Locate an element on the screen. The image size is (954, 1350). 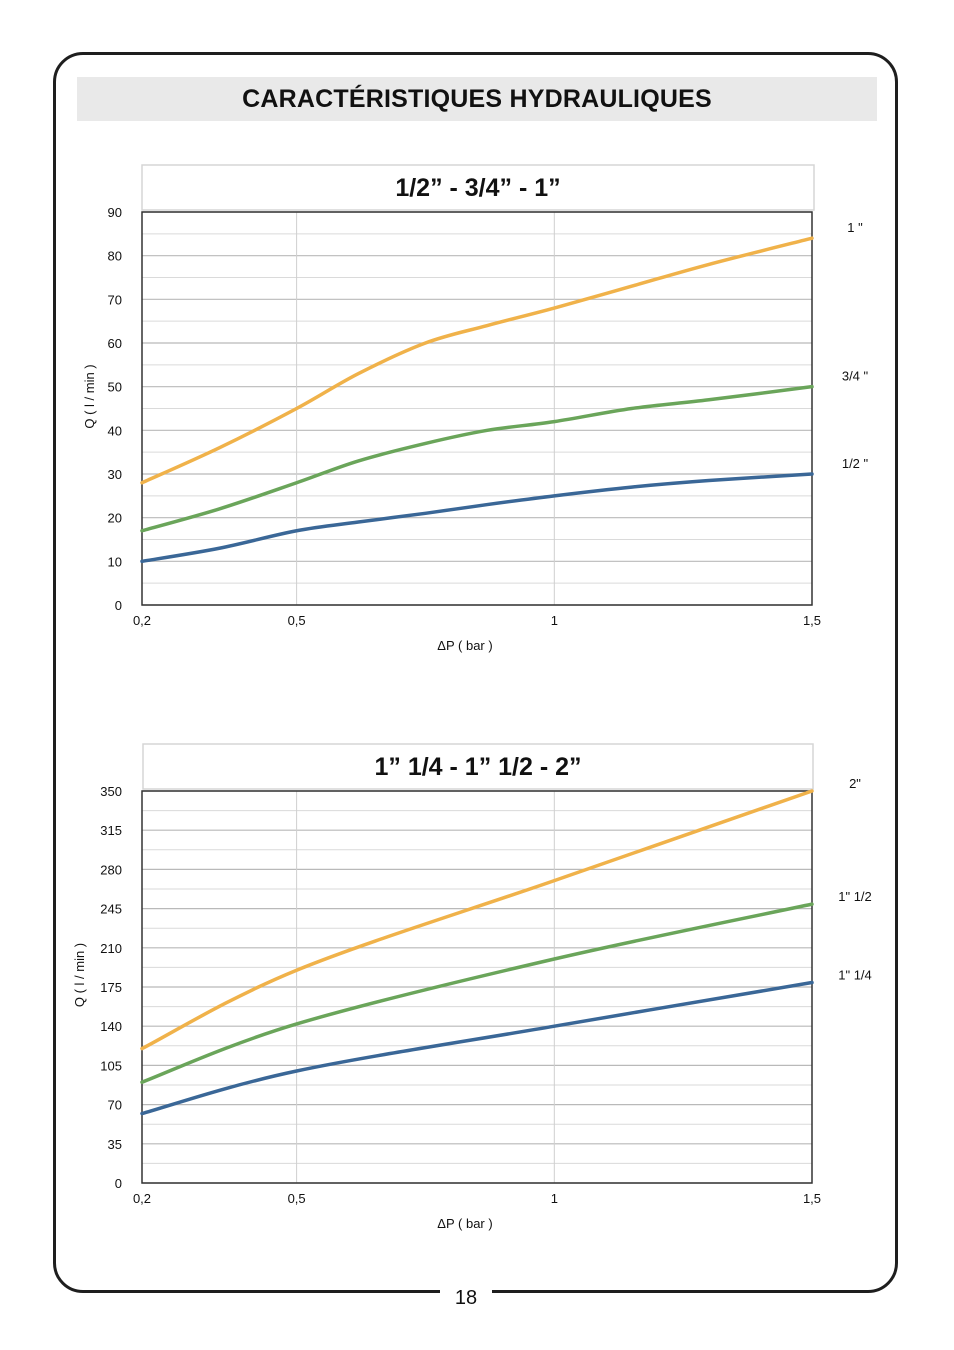
chart-2-title-box is located at coordinates (478, 766).